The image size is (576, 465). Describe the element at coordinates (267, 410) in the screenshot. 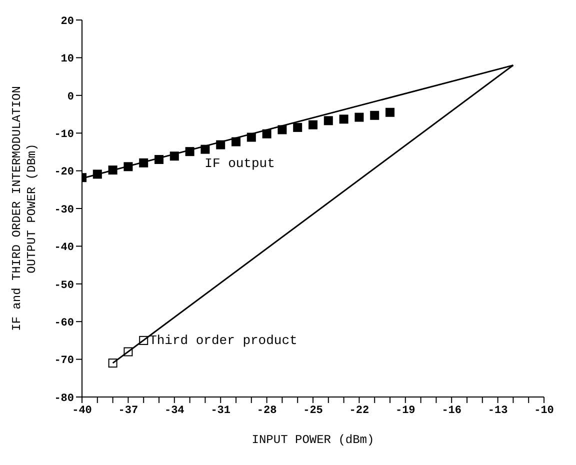

I see `x-tick-label: -28` at that location.